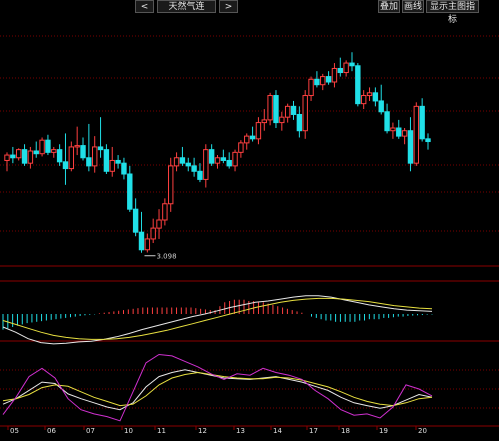 The height and width of the screenshot is (441, 499). I want to click on x-tick-label: 19, so click(383, 431).